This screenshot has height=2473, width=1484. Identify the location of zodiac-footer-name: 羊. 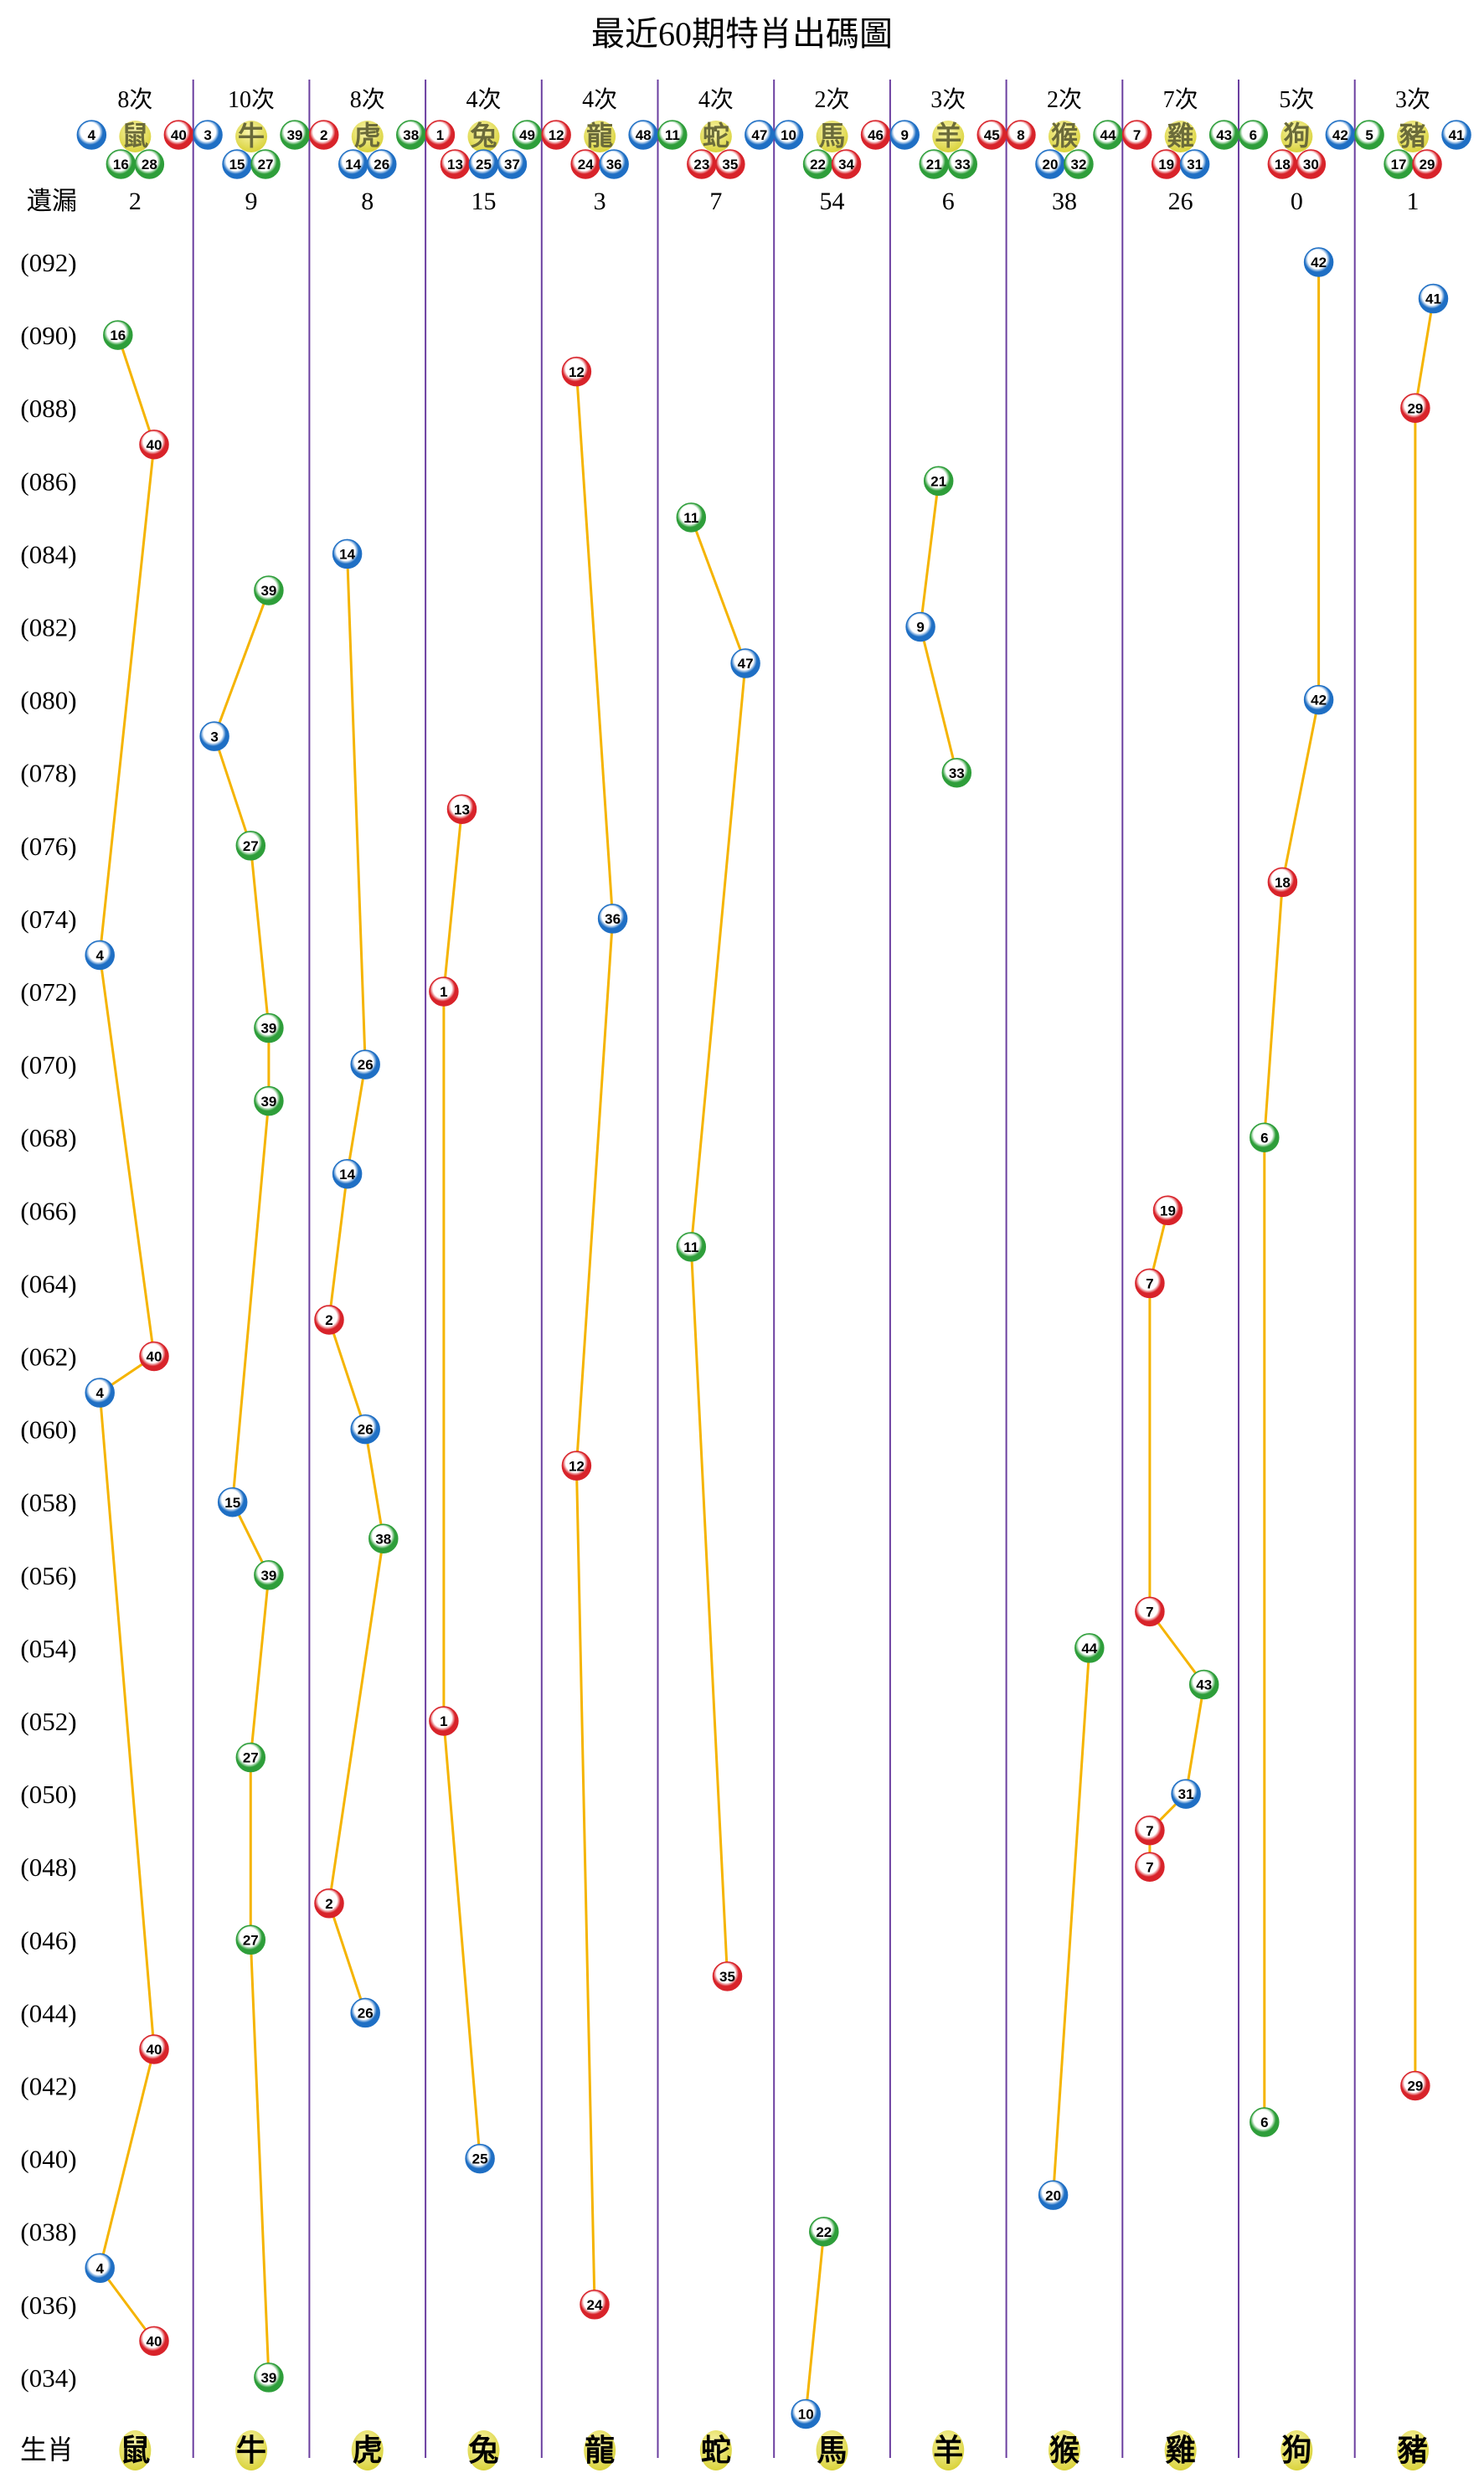
(948, 2450).